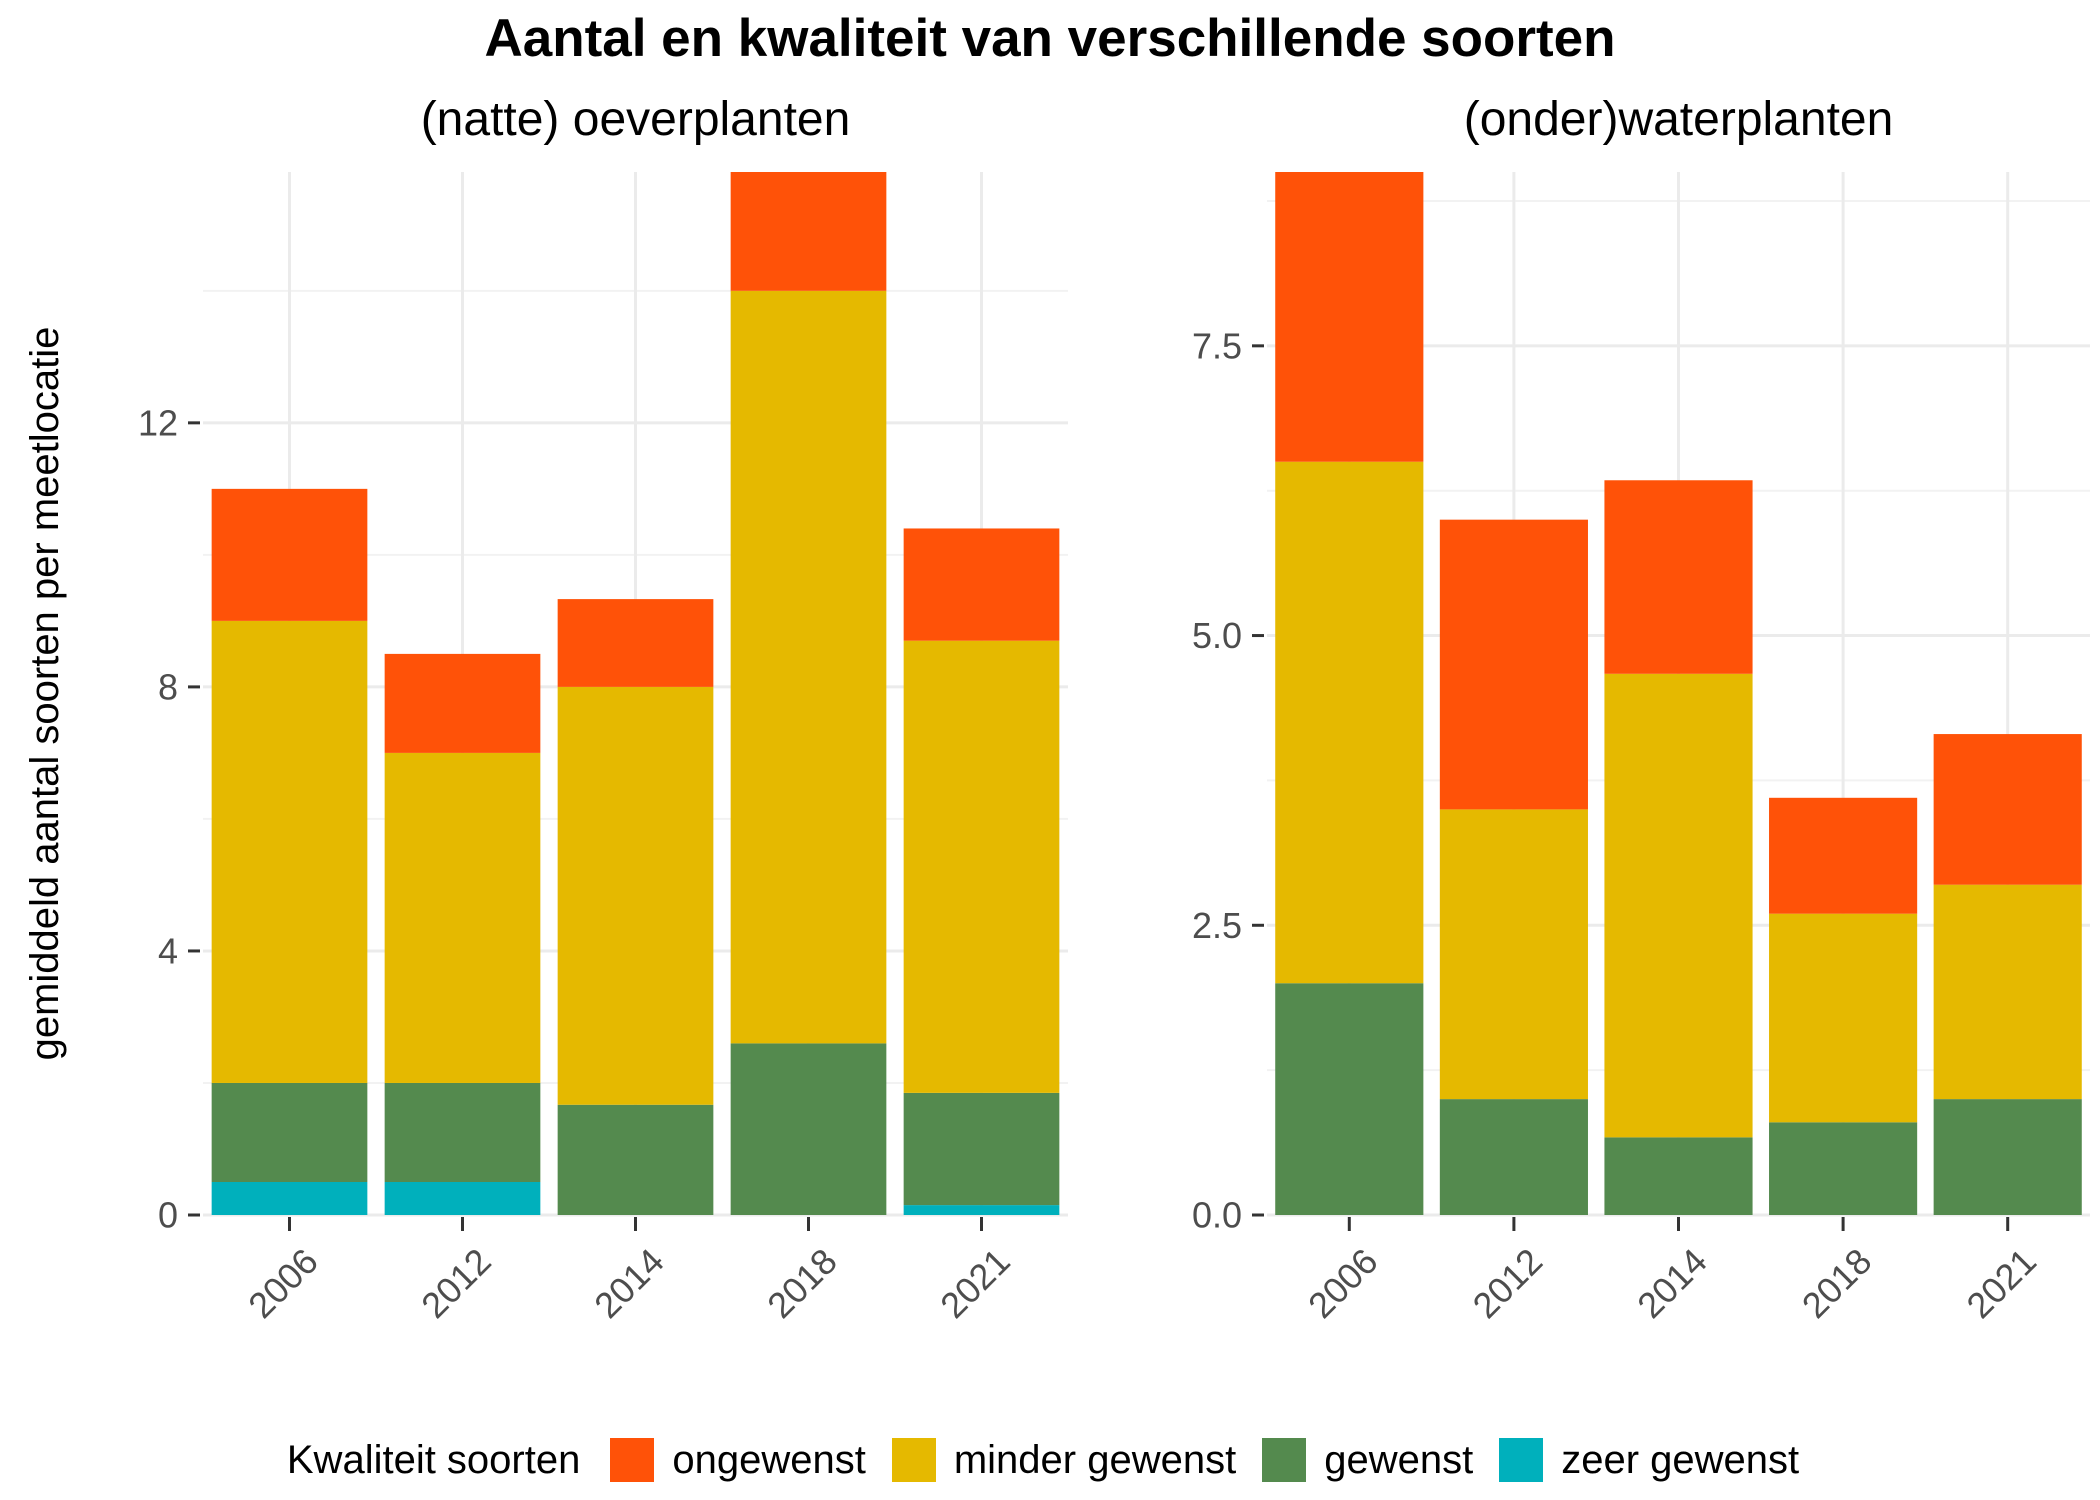 Image resolution: width=2100 pixels, height=1500 pixels. Describe the element at coordinates (1679, 119) in the screenshot. I see `panel-title: (onder)waterplanten` at that location.